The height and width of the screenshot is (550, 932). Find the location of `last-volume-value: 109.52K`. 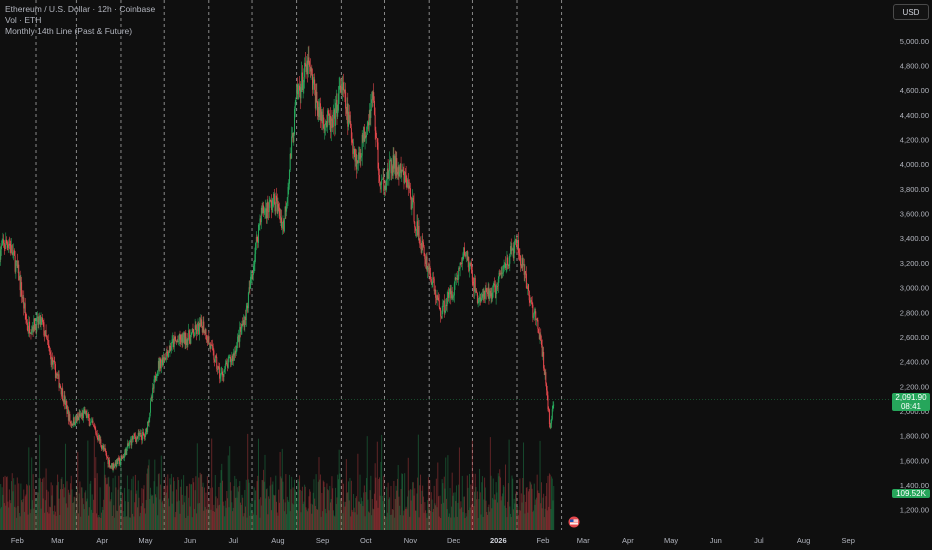

last-volume-value: 109.52K is located at coordinates (911, 493).